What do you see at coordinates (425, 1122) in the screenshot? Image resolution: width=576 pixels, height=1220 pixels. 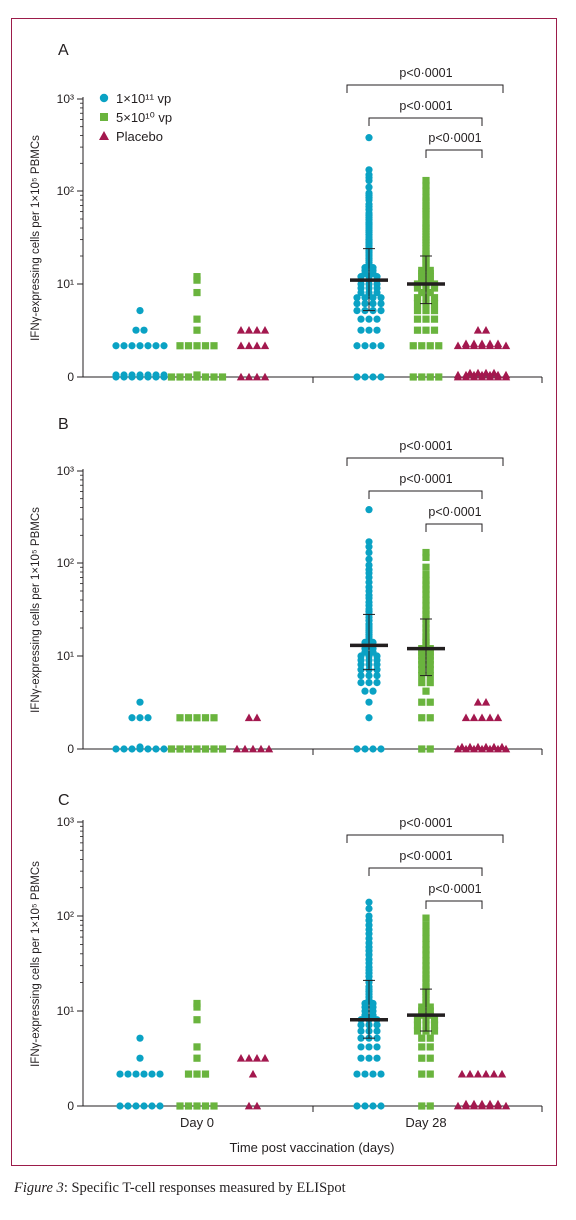 I see `x-category-label: Day 28` at bounding box center [425, 1122].